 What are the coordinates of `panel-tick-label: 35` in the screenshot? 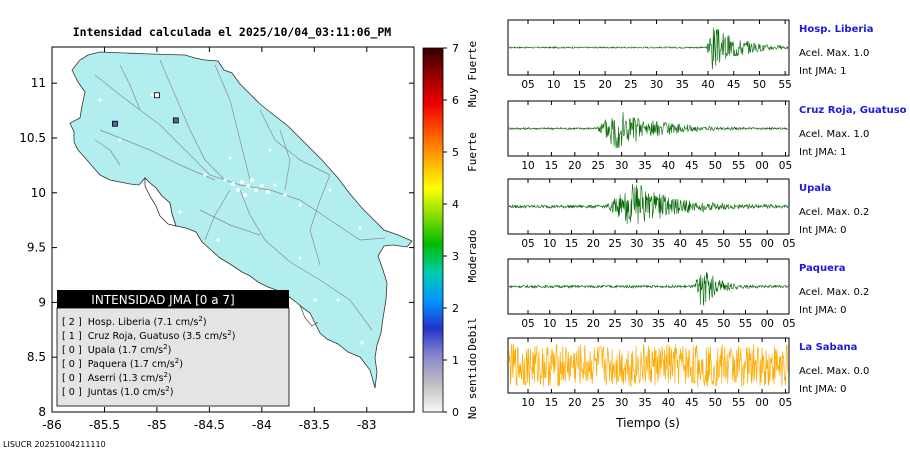 It's located at (658, 324).